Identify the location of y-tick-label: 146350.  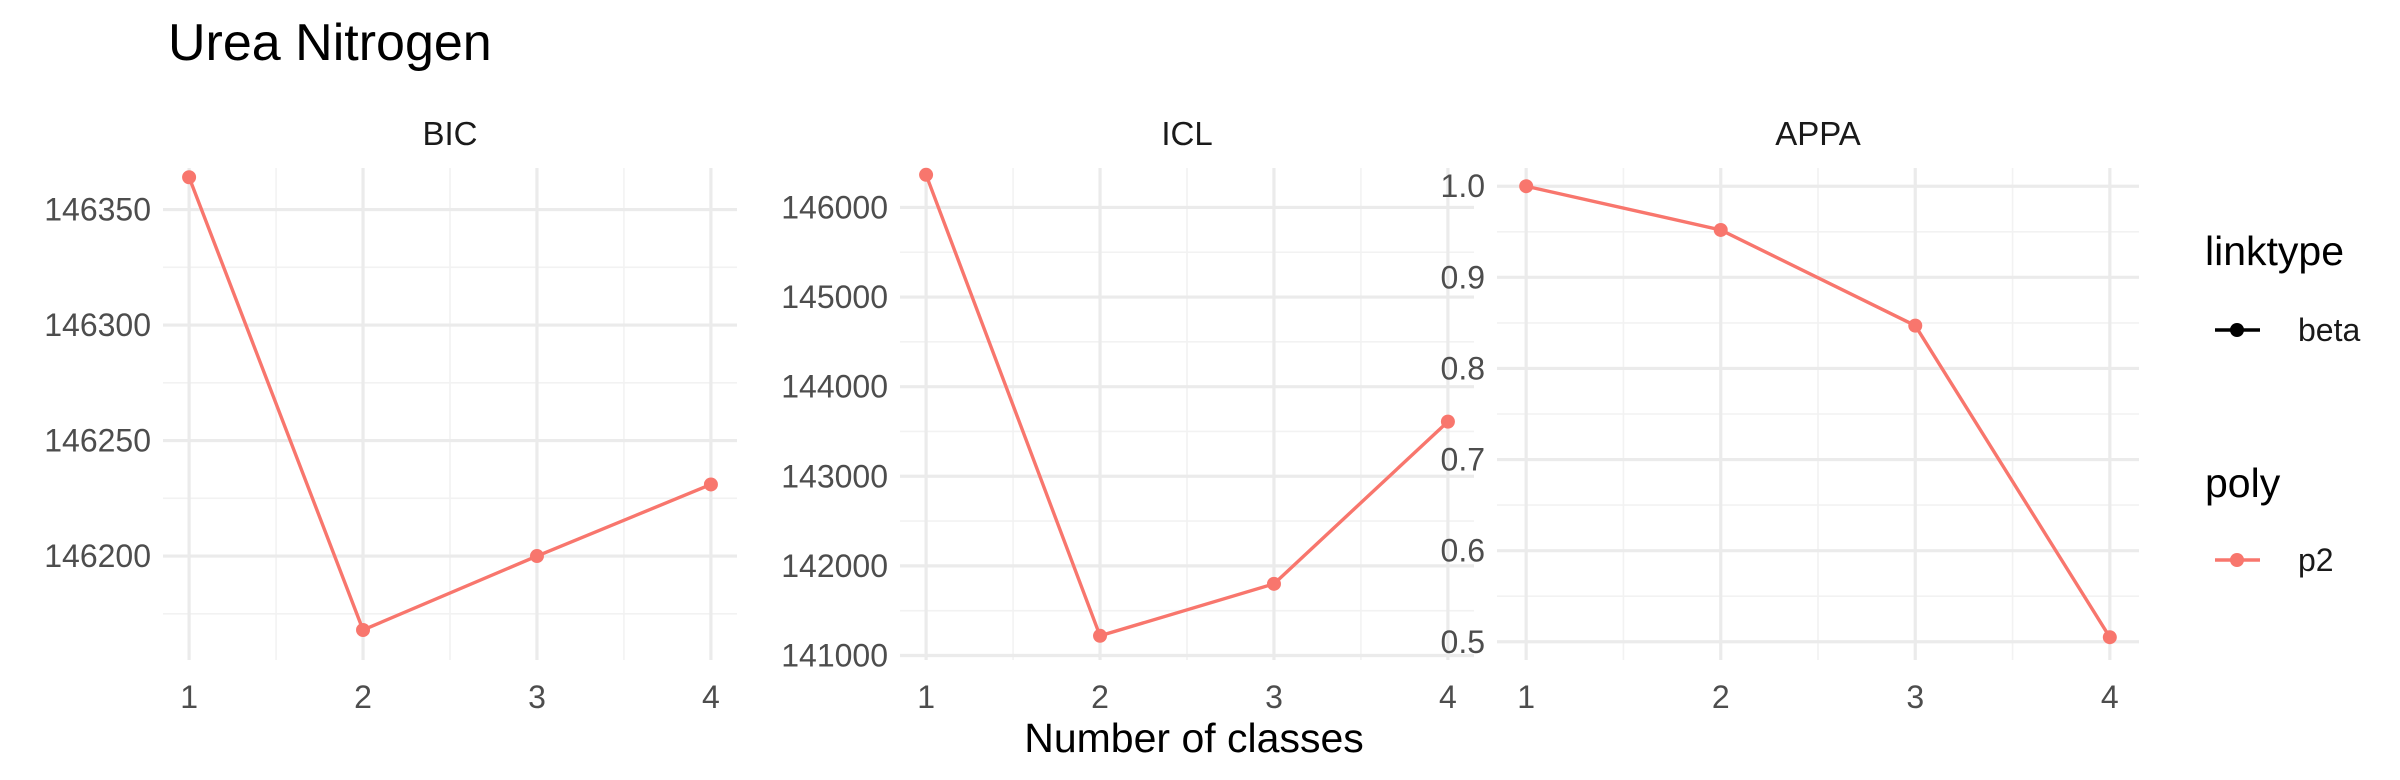
(97, 210).